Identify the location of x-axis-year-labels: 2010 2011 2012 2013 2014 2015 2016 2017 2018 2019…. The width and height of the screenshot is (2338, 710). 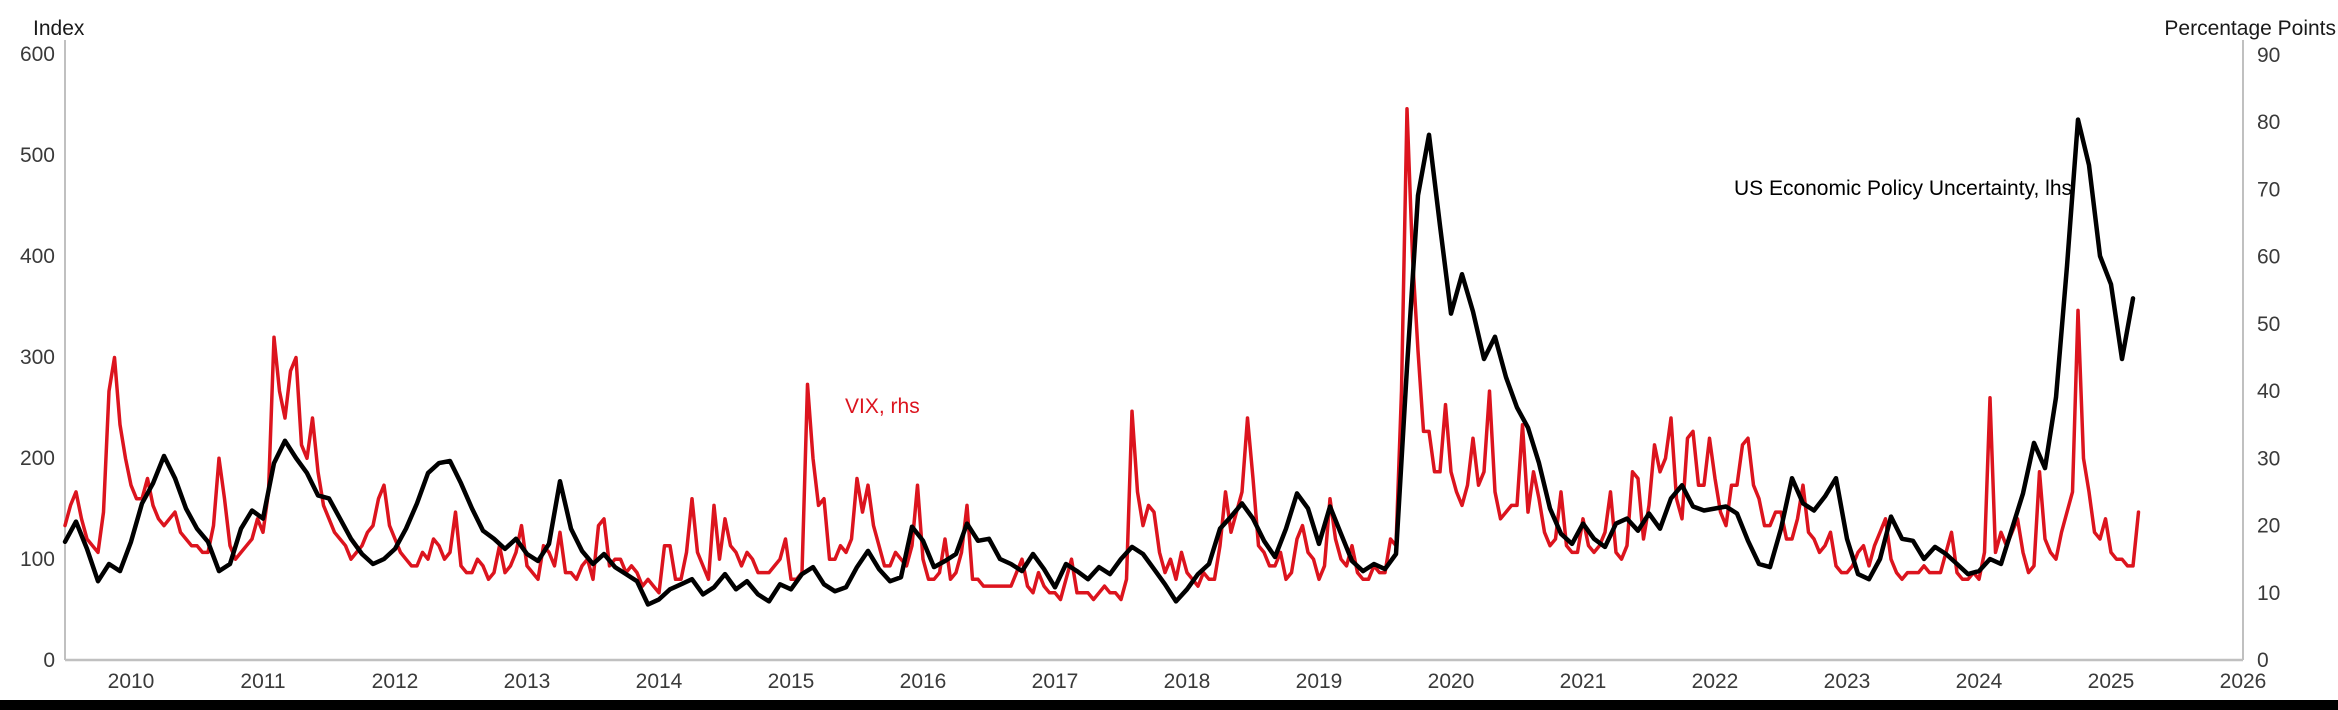
(1187, 681).